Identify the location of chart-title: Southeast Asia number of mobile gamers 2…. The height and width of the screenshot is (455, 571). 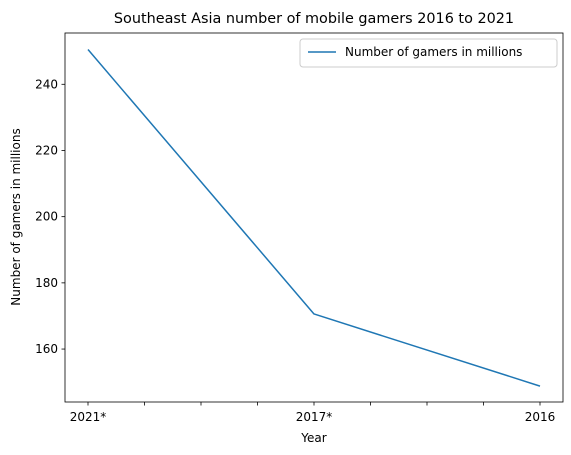
(314, 19).